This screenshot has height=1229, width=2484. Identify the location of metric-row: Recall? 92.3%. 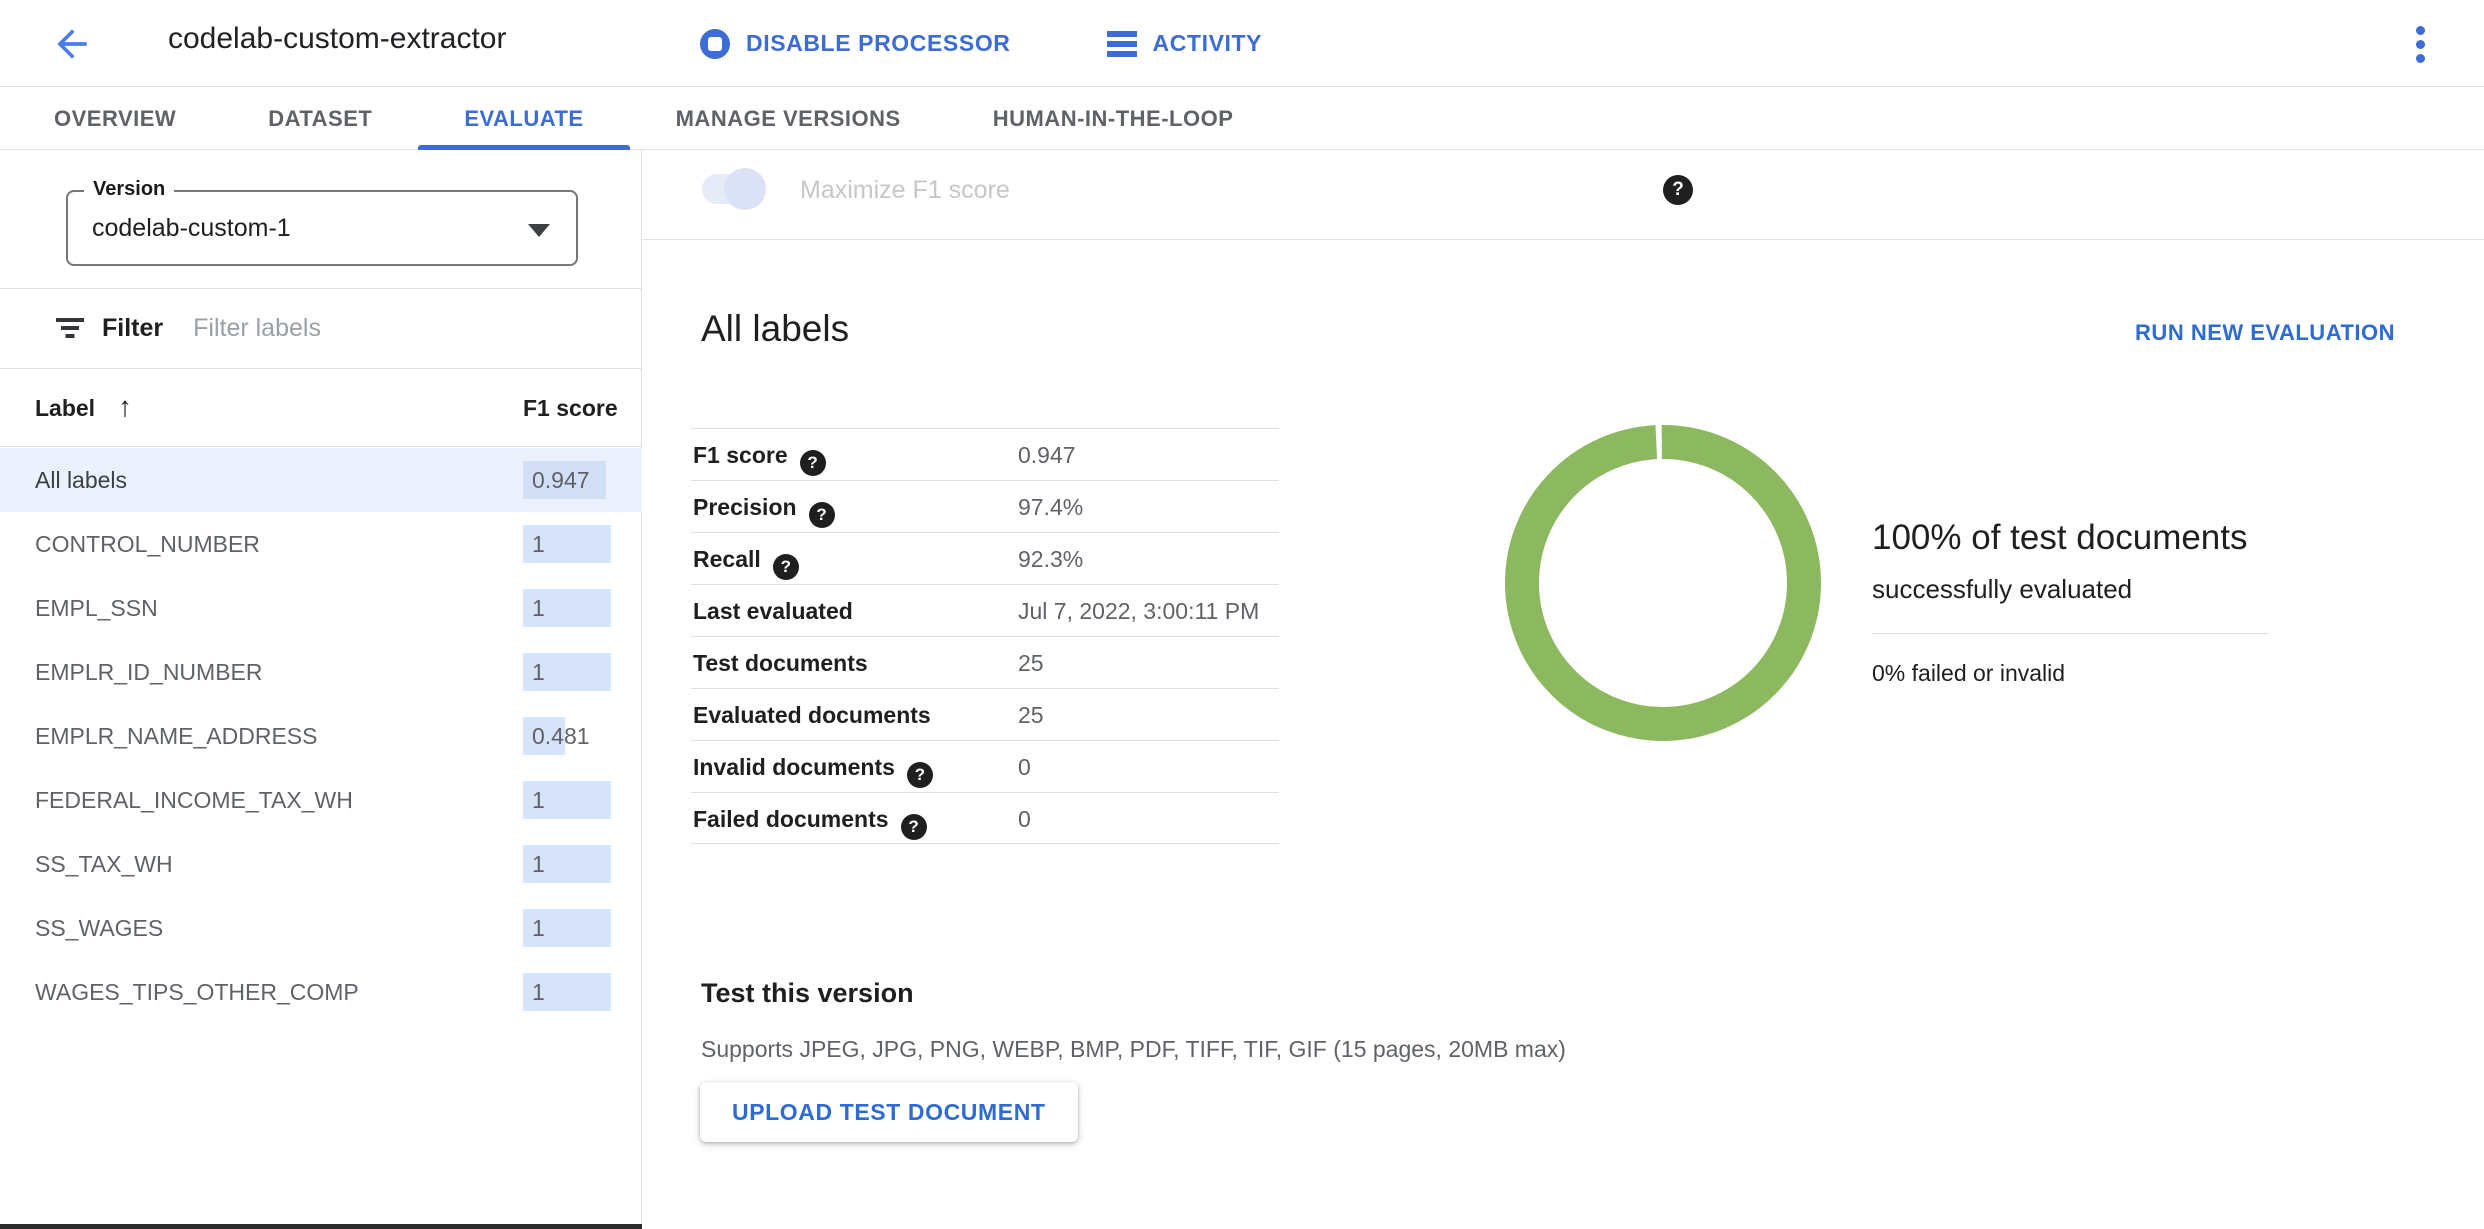
(985, 558).